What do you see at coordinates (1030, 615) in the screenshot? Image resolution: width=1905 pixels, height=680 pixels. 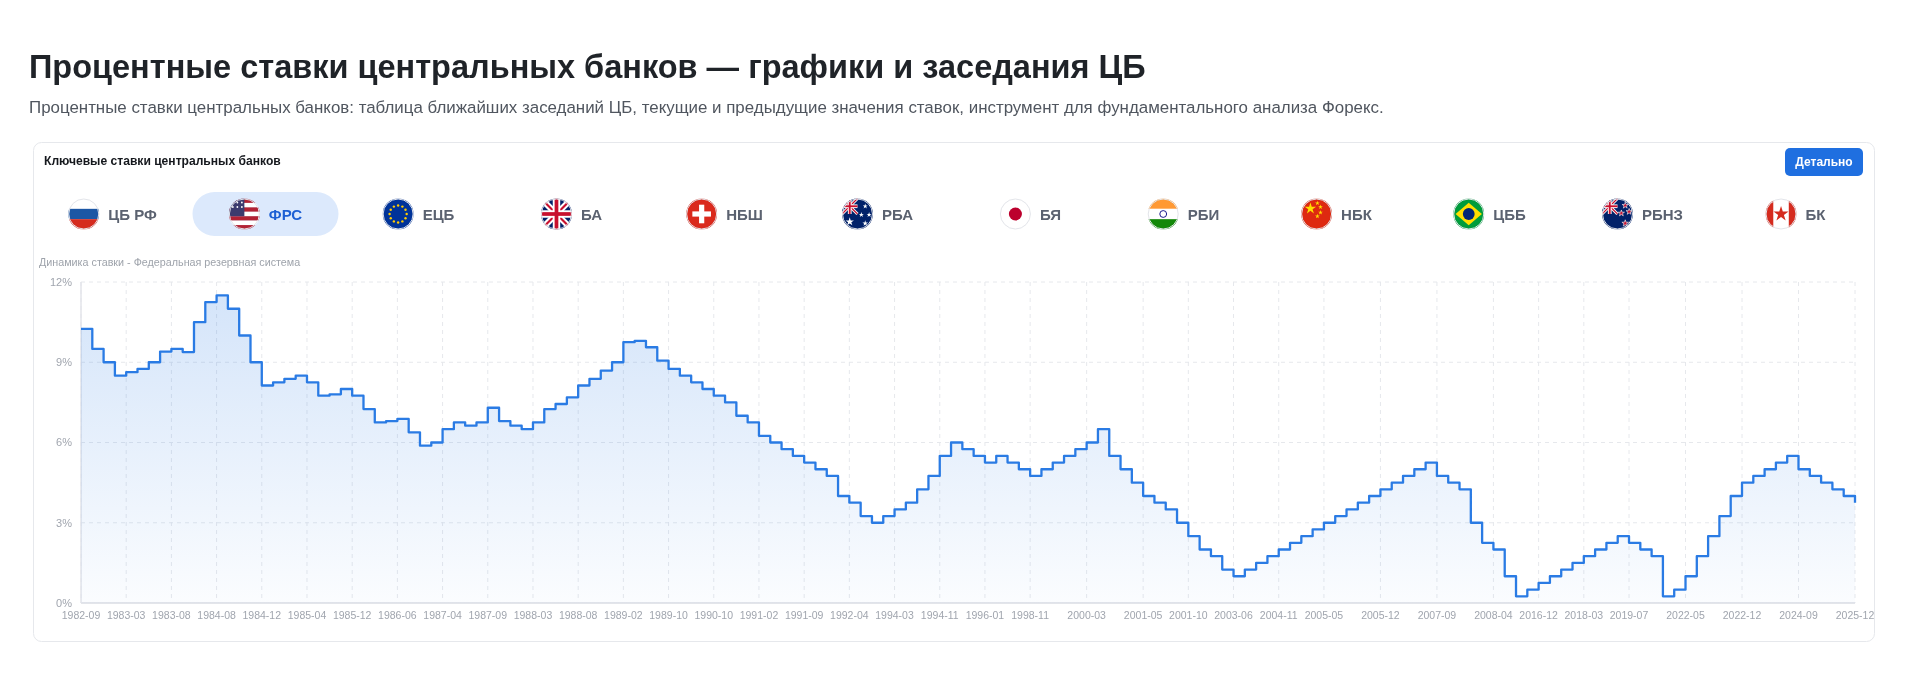 I see `x-tick-label: 1998-11` at bounding box center [1030, 615].